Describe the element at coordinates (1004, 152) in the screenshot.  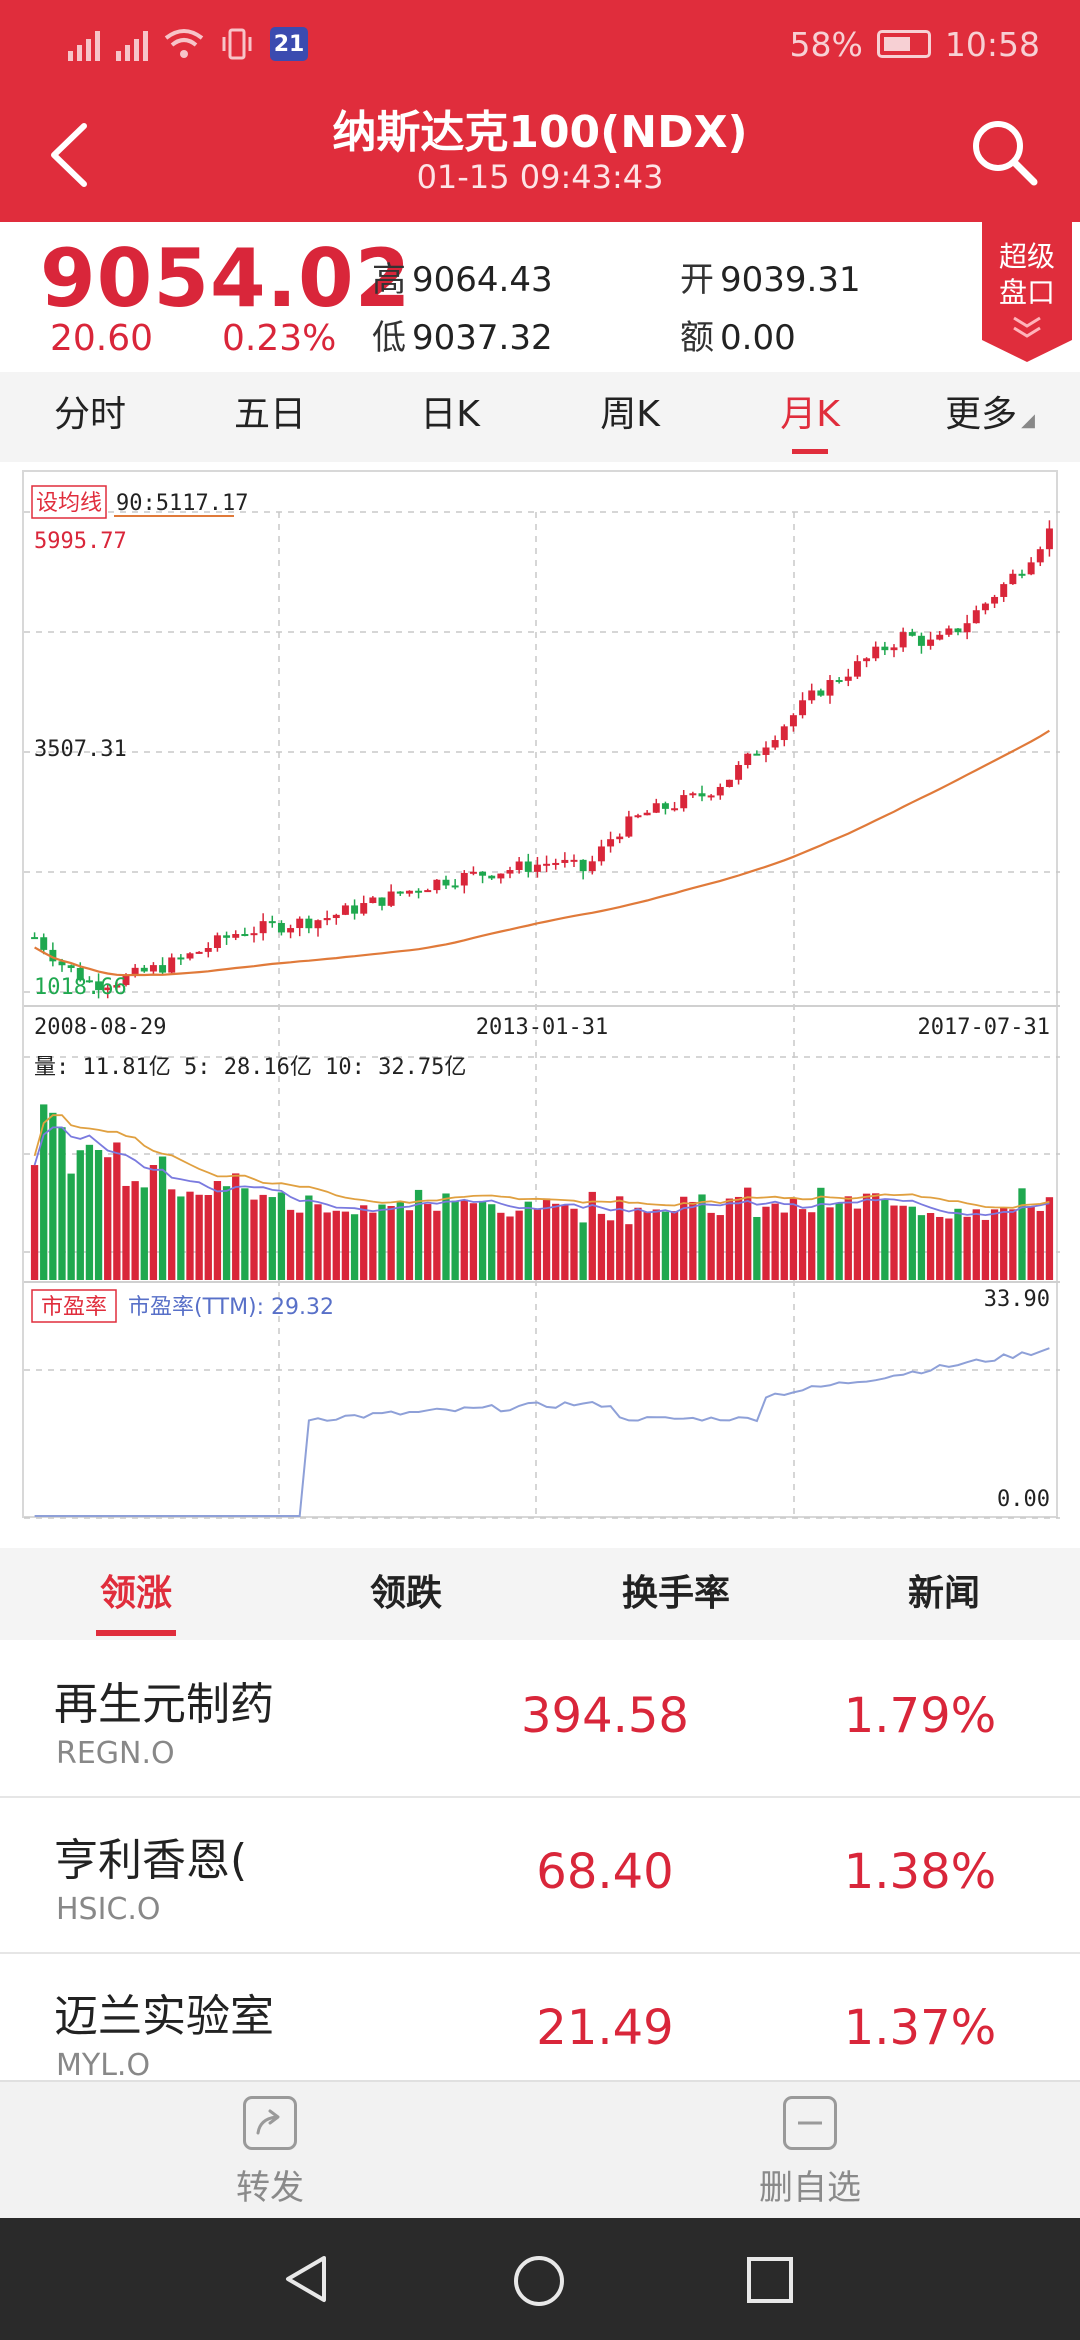
I see `search-icon` at that location.